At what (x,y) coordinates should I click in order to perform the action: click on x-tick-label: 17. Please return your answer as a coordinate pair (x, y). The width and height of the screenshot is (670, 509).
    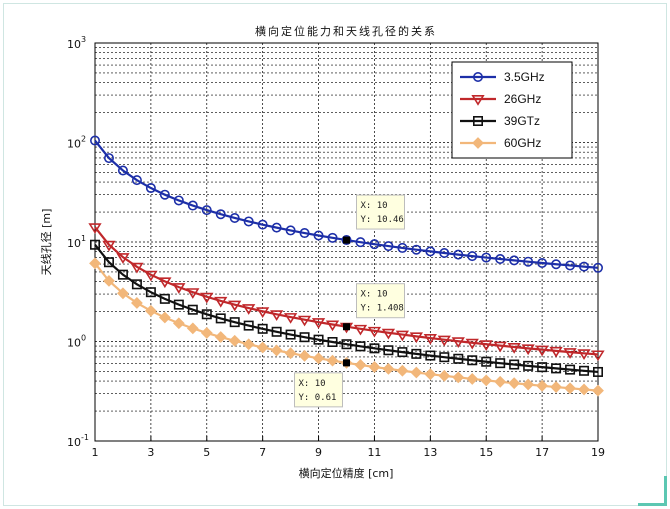
    Looking at the image, I should click on (542, 452).